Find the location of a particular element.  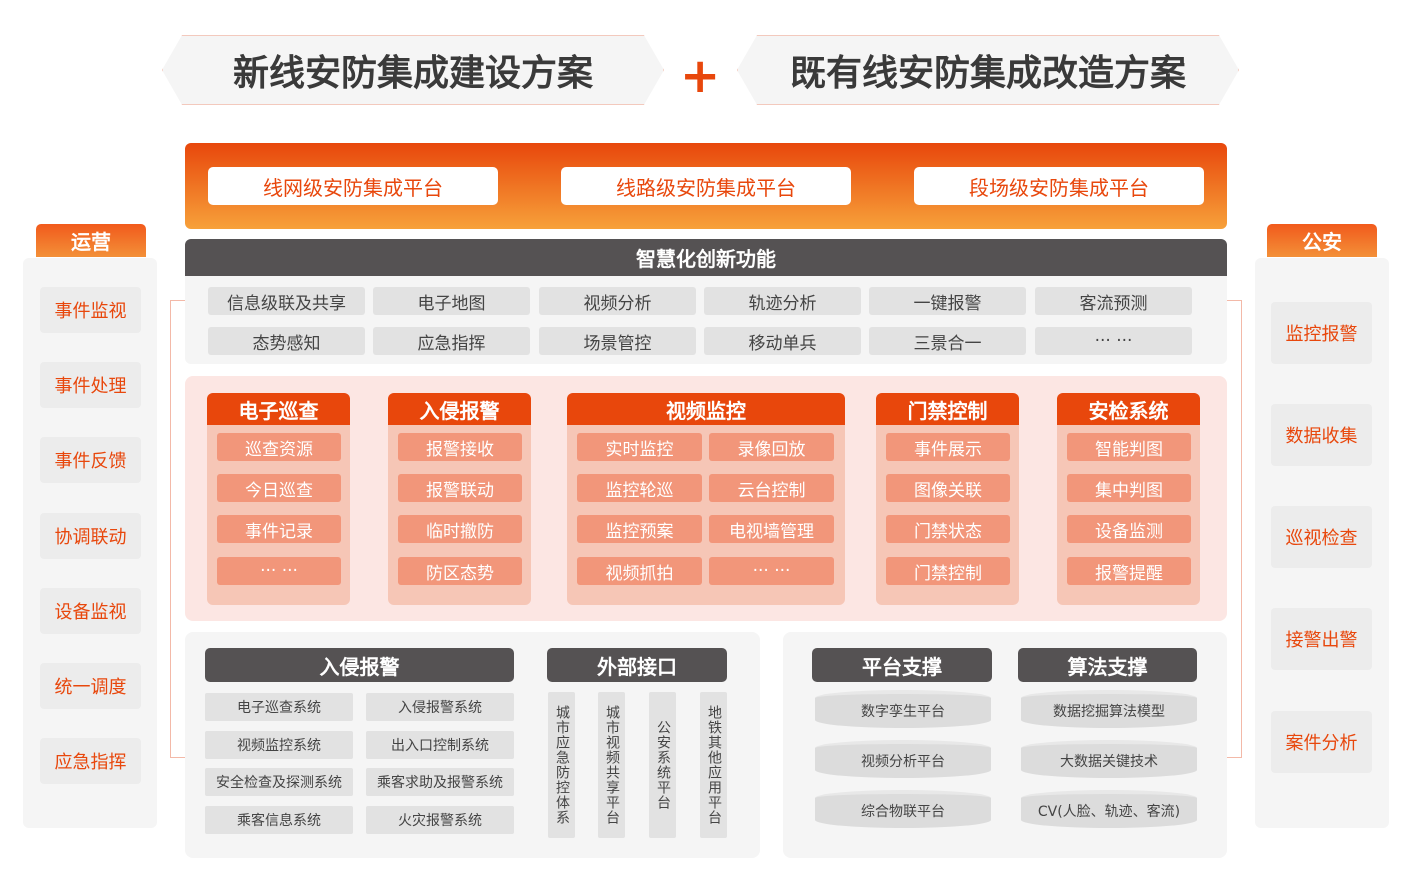

intrusion-title: 入侵报警 is located at coordinates (359, 665).